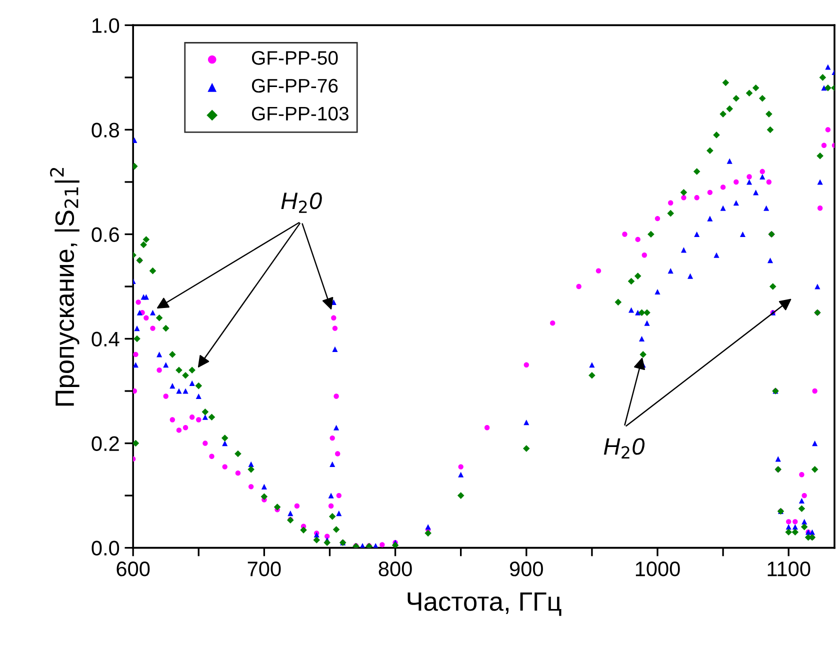 The image size is (837, 646). Describe the element at coordinates (106, 548) in the screenshot. I see `y-tick-label: 0.0` at that location.